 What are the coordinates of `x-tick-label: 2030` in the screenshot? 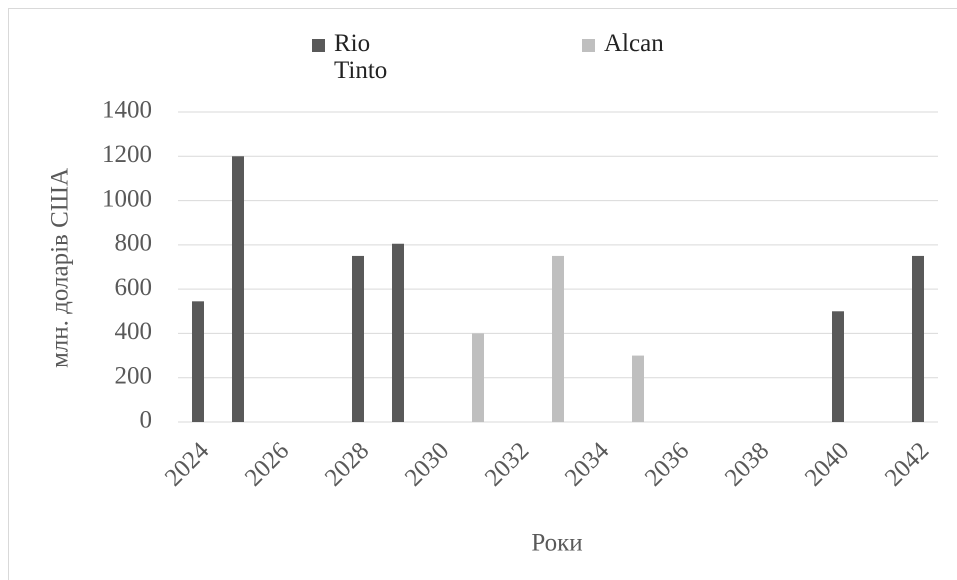 It's located at (427, 464).